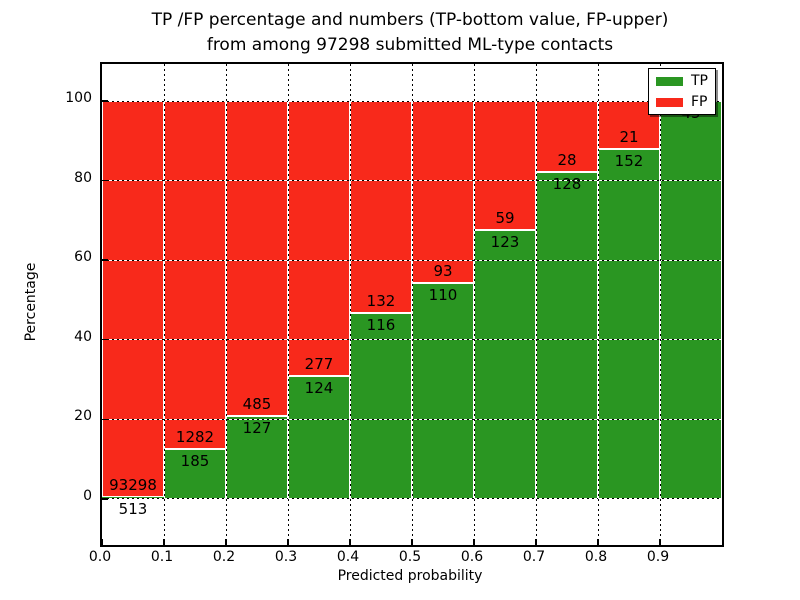 The width and height of the screenshot is (800, 600). I want to click on legend: TP FP, so click(682, 91).